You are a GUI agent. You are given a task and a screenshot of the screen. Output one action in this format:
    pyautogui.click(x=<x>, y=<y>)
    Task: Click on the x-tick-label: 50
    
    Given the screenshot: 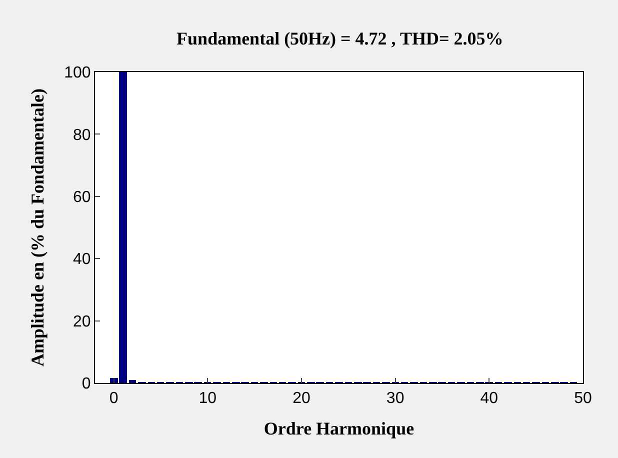 What is the action you would take?
    pyautogui.click(x=583, y=399)
    